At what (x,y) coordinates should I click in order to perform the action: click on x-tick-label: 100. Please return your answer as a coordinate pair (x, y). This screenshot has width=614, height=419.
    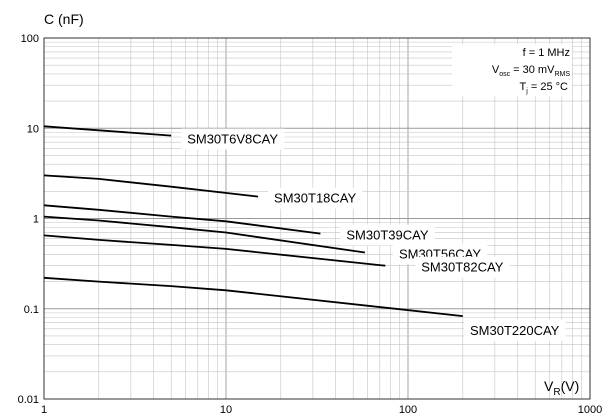
    Looking at the image, I should click on (408, 410).